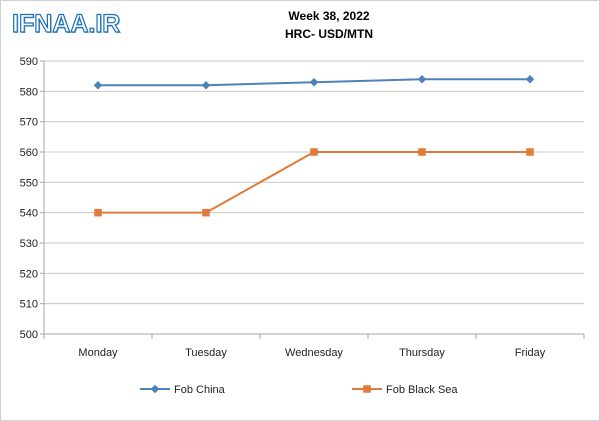 The image size is (600, 421). I want to click on y-tick-label: 580, so click(29, 92).